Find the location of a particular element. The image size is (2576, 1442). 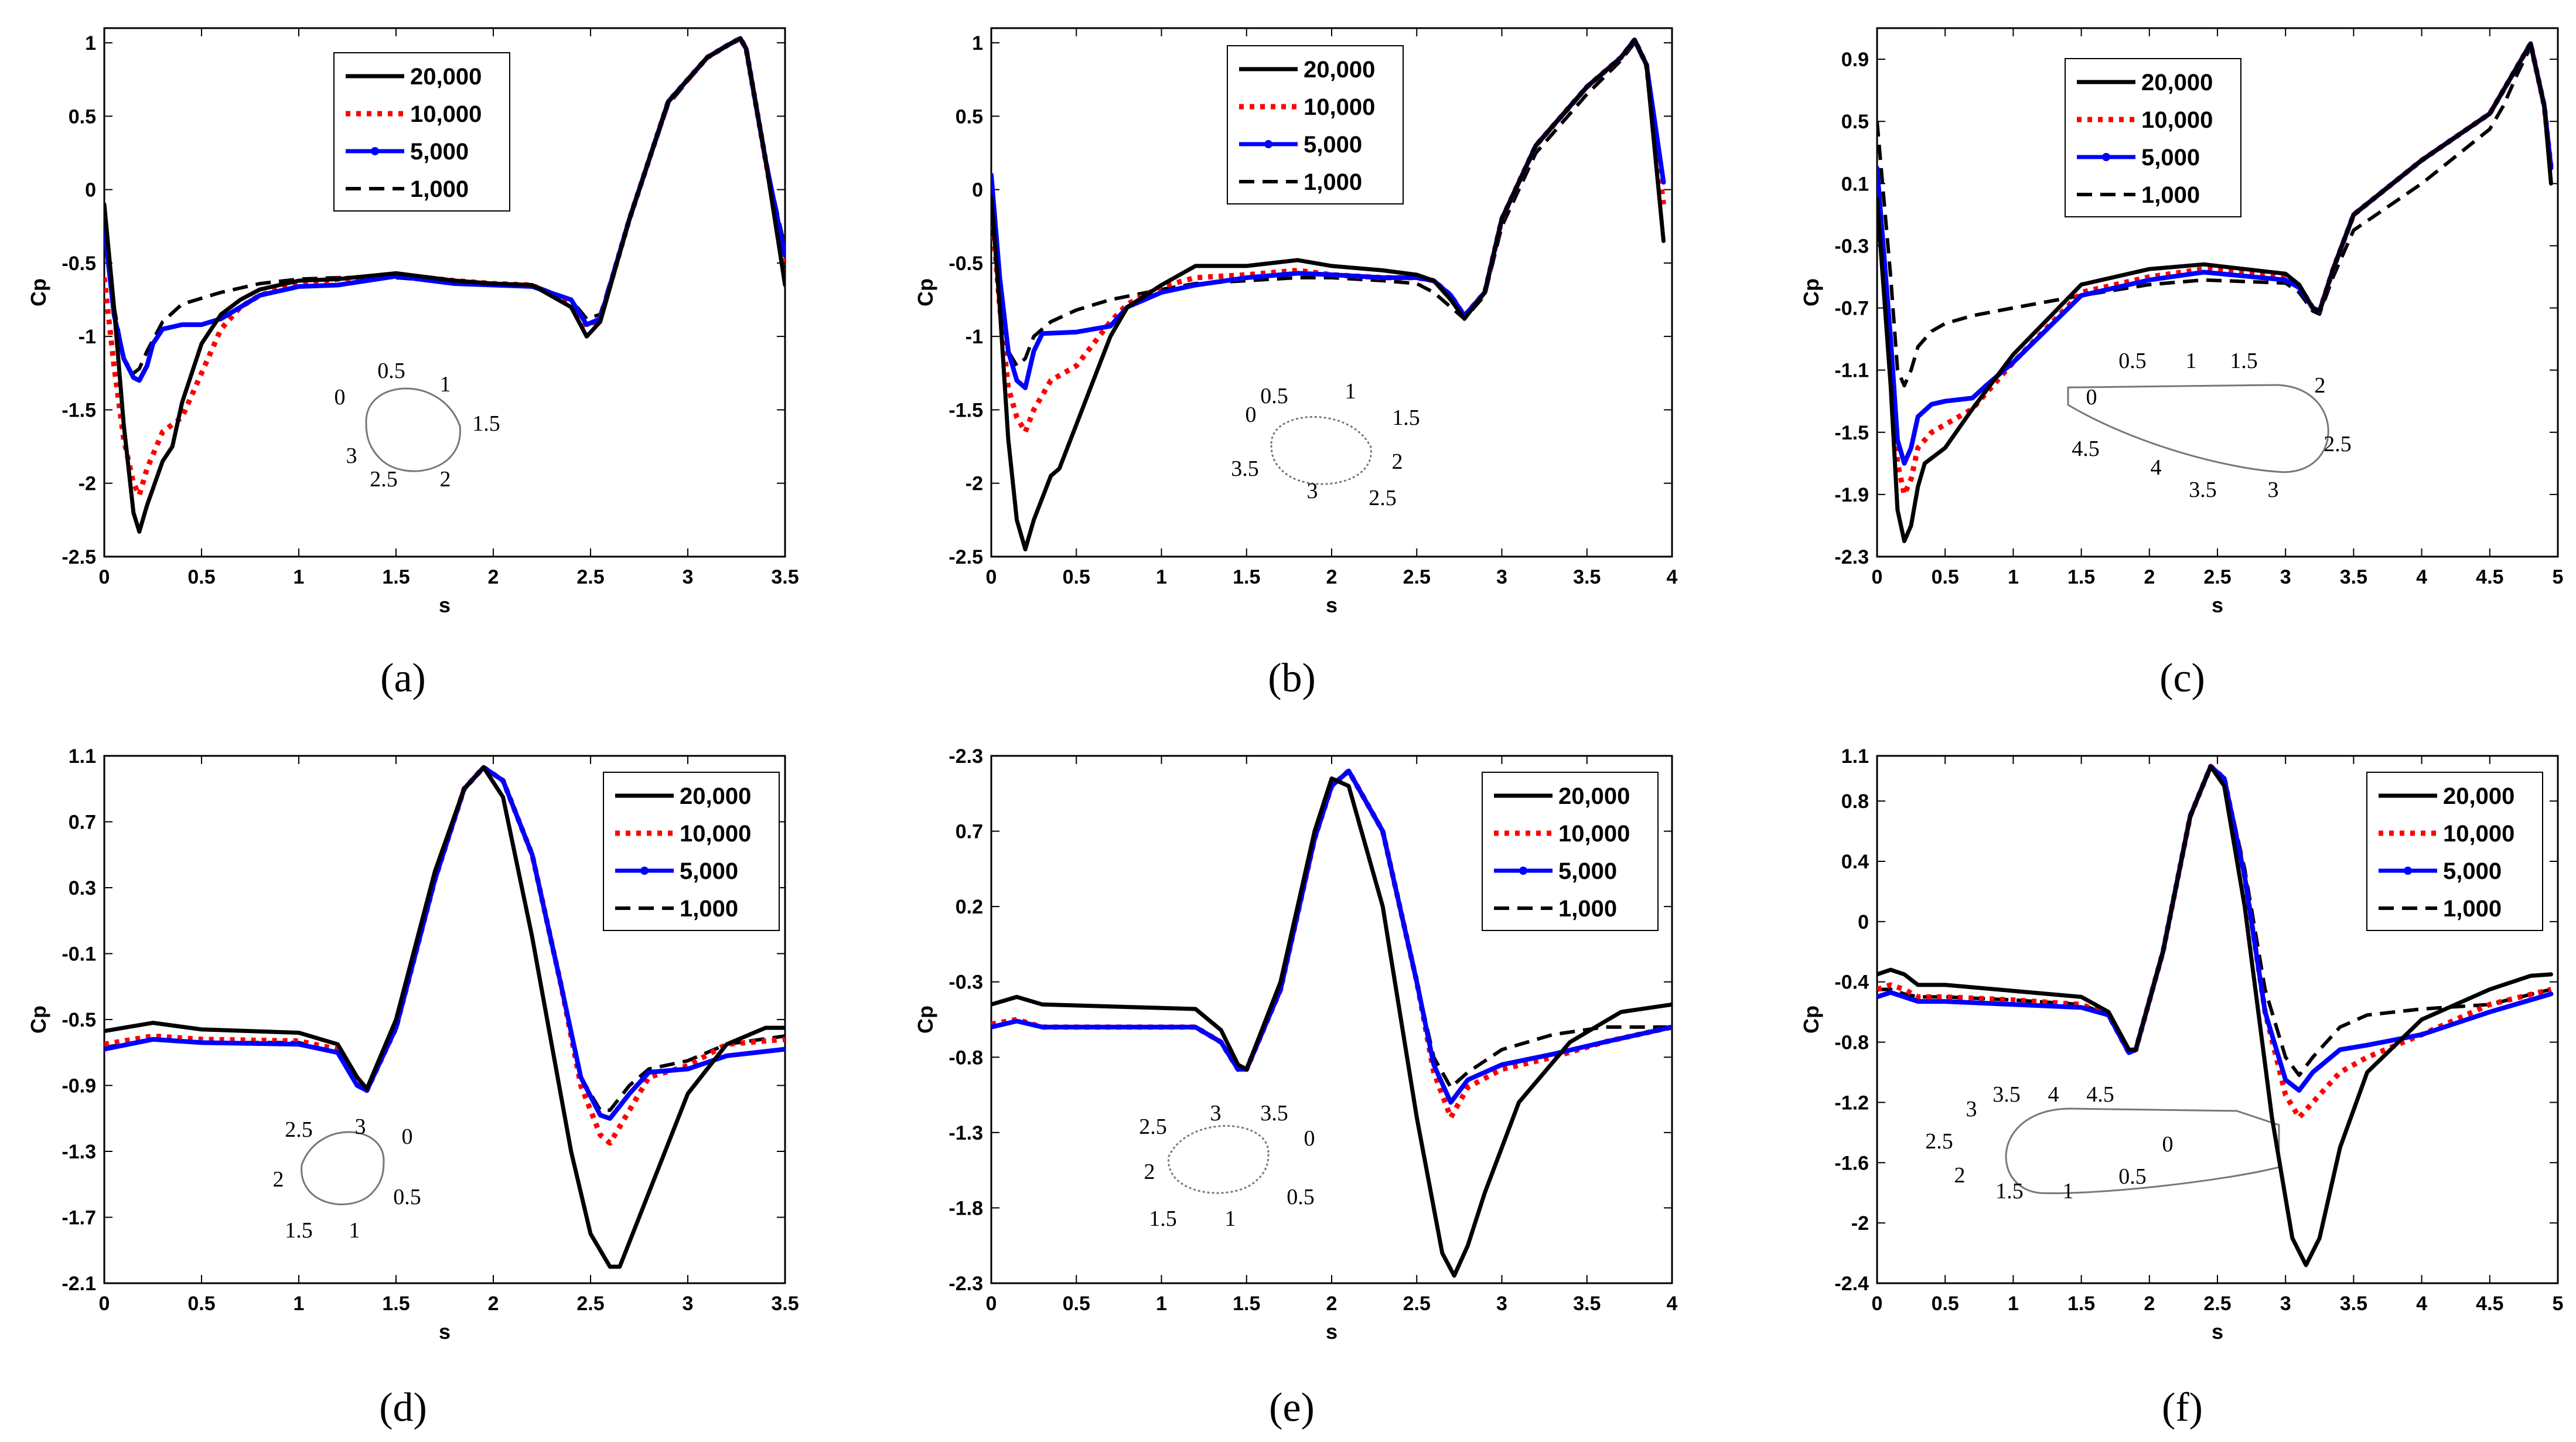

y-tick-label: -0.5 is located at coordinates (79, 264).